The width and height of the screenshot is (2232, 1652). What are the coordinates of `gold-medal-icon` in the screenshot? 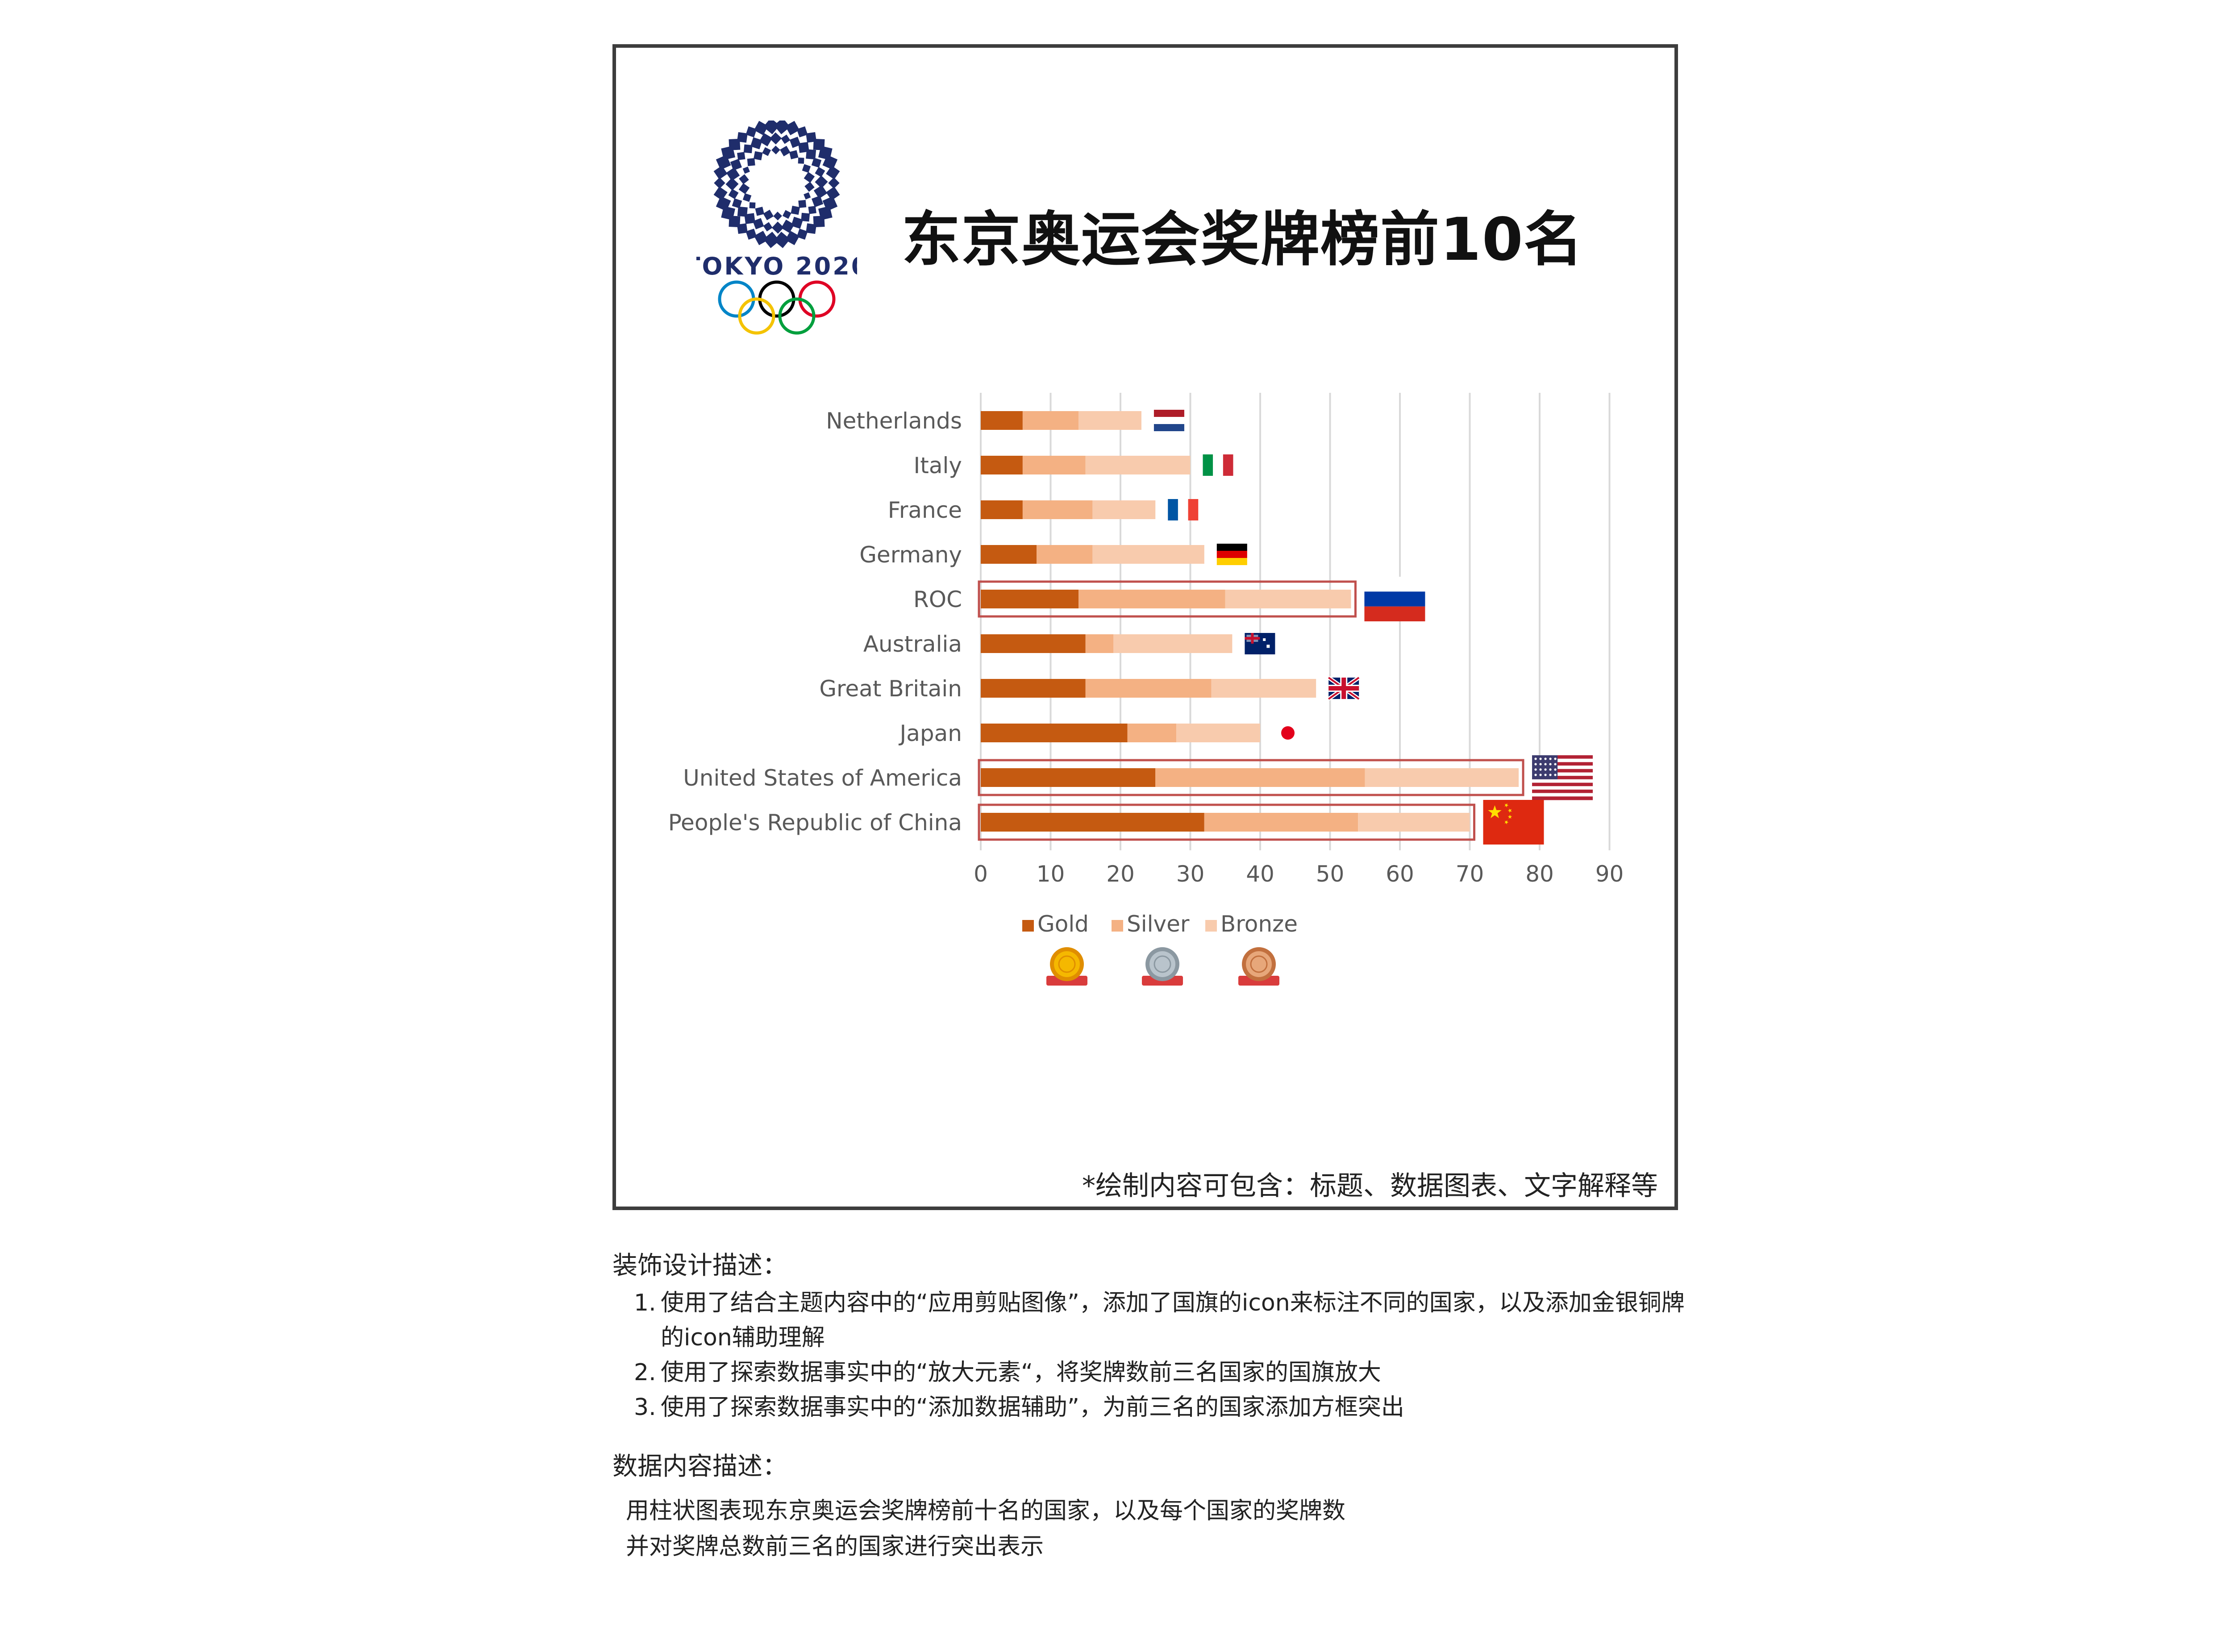 It's located at (1066, 966).